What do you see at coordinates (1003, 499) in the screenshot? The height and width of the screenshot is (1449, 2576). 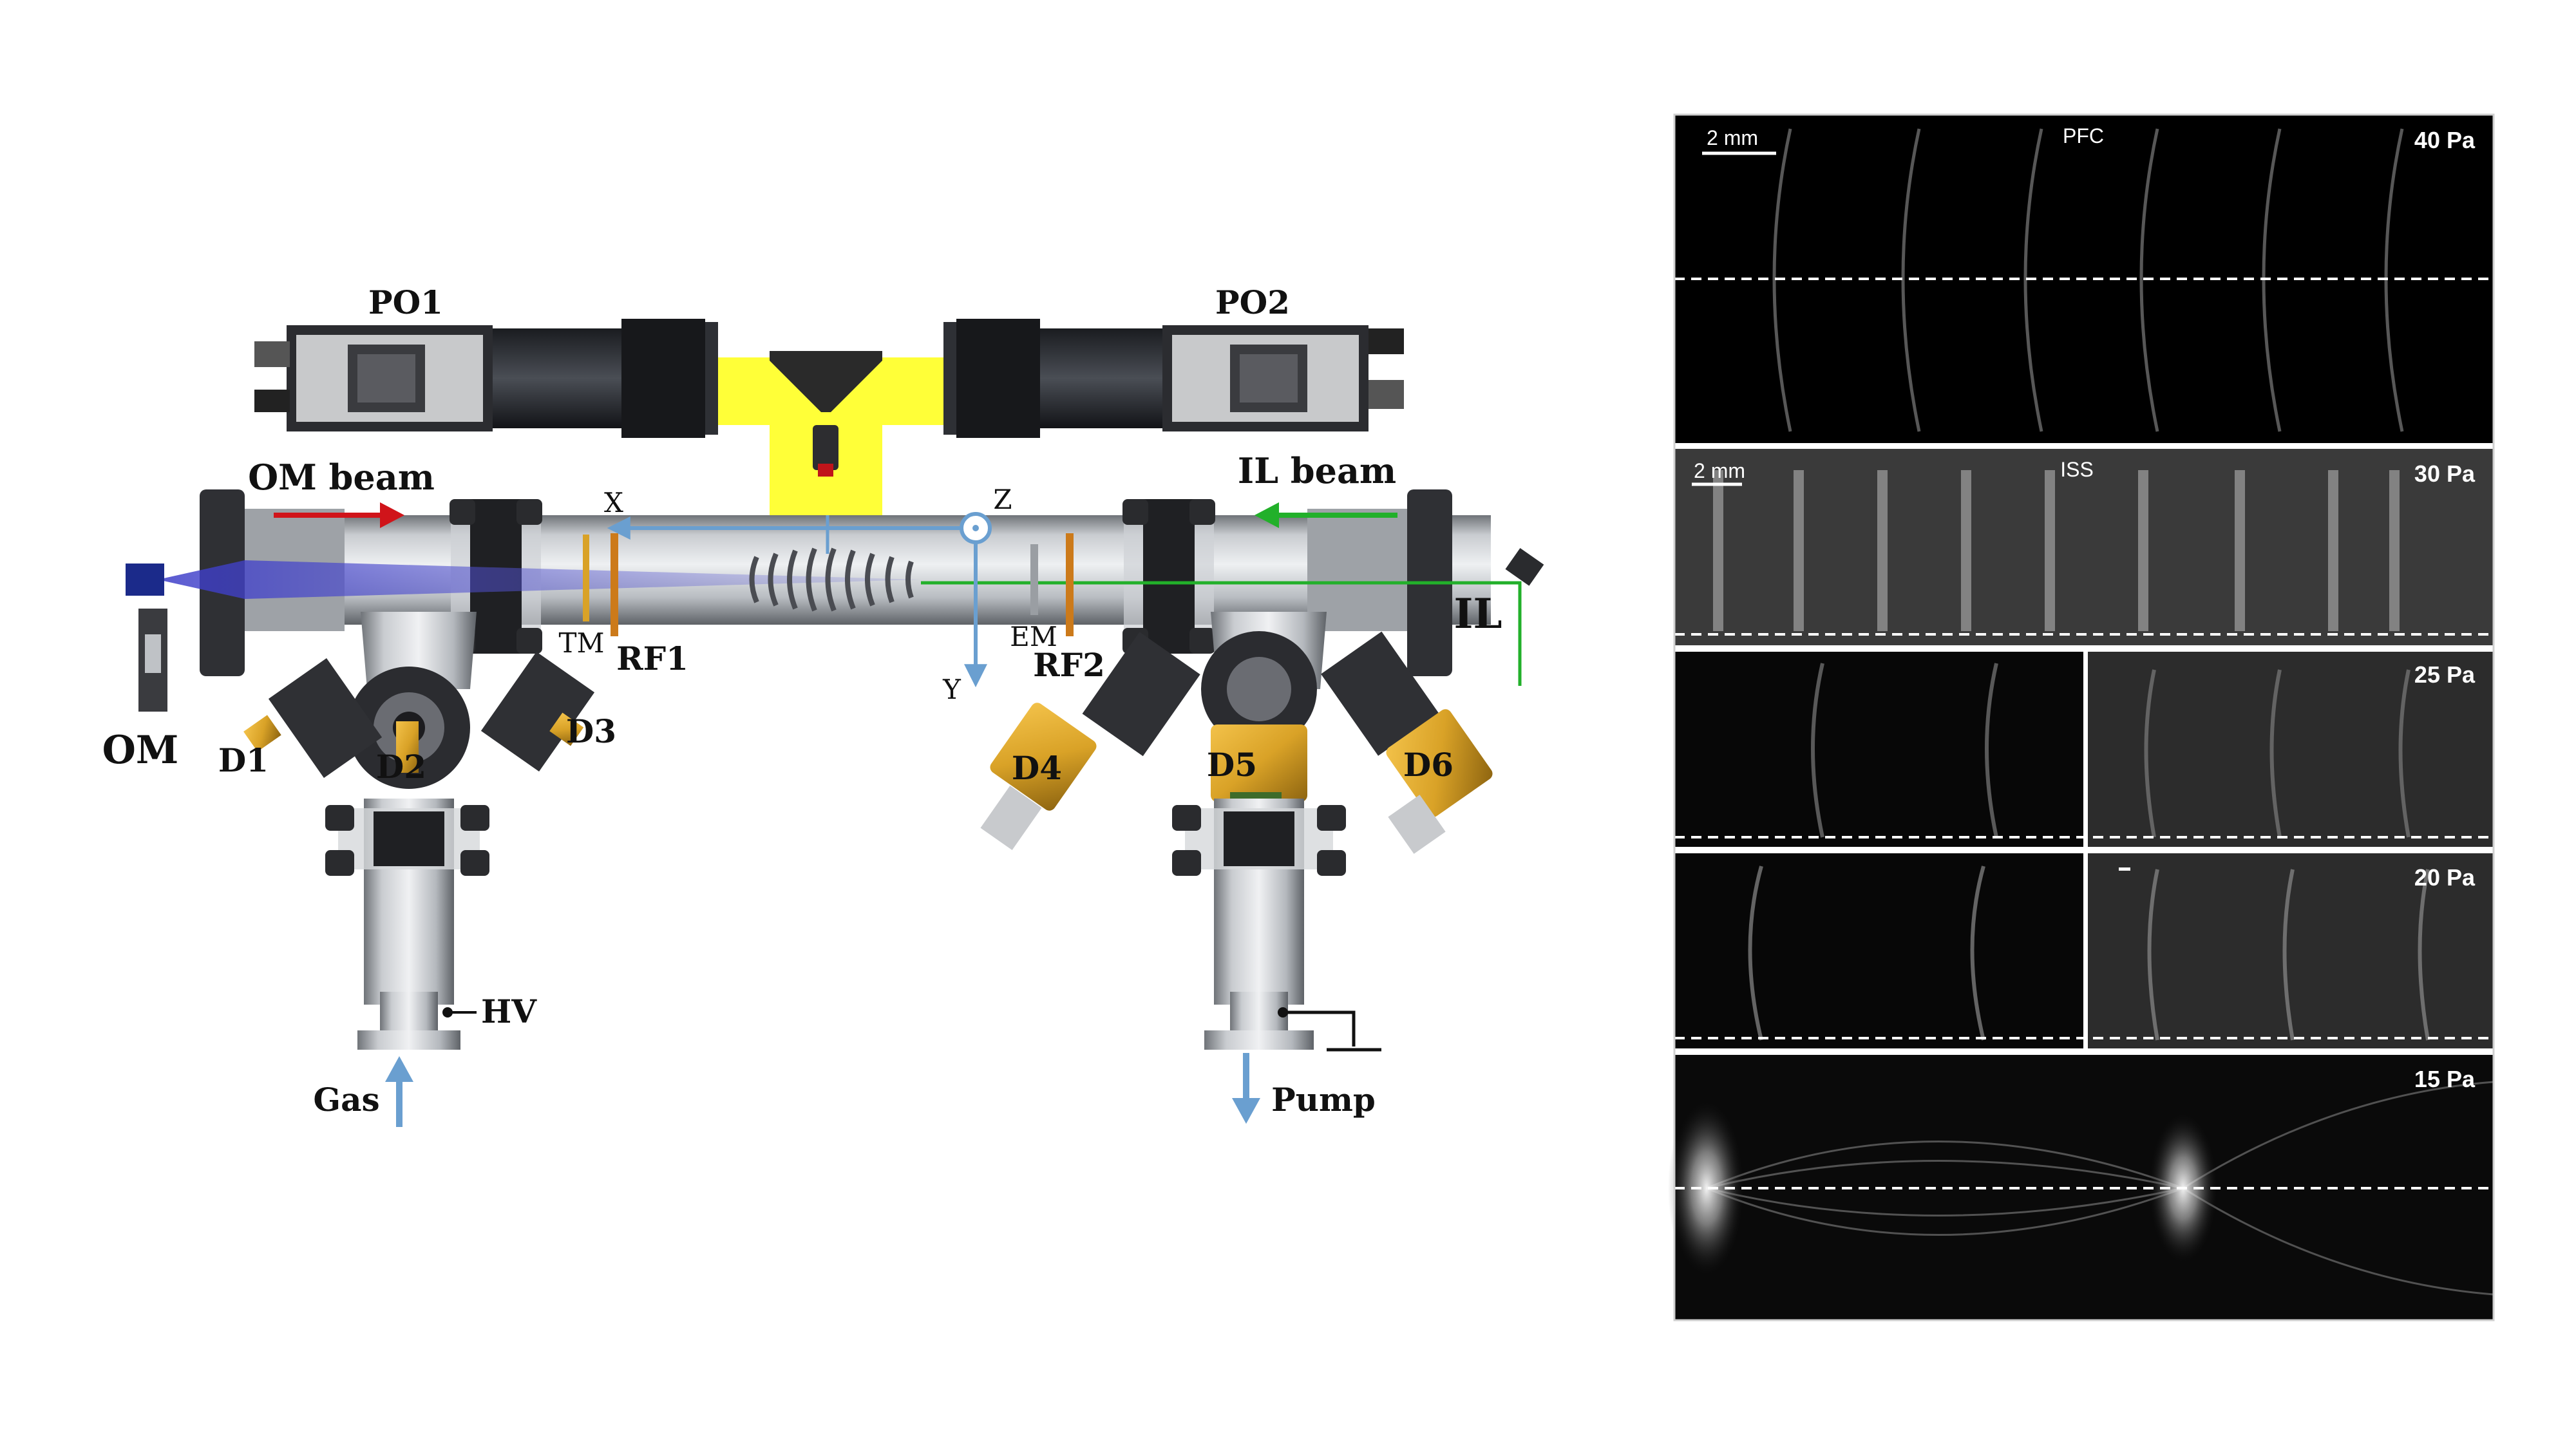 I see `axis-z-label: Z` at bounding box center [1003, 499].